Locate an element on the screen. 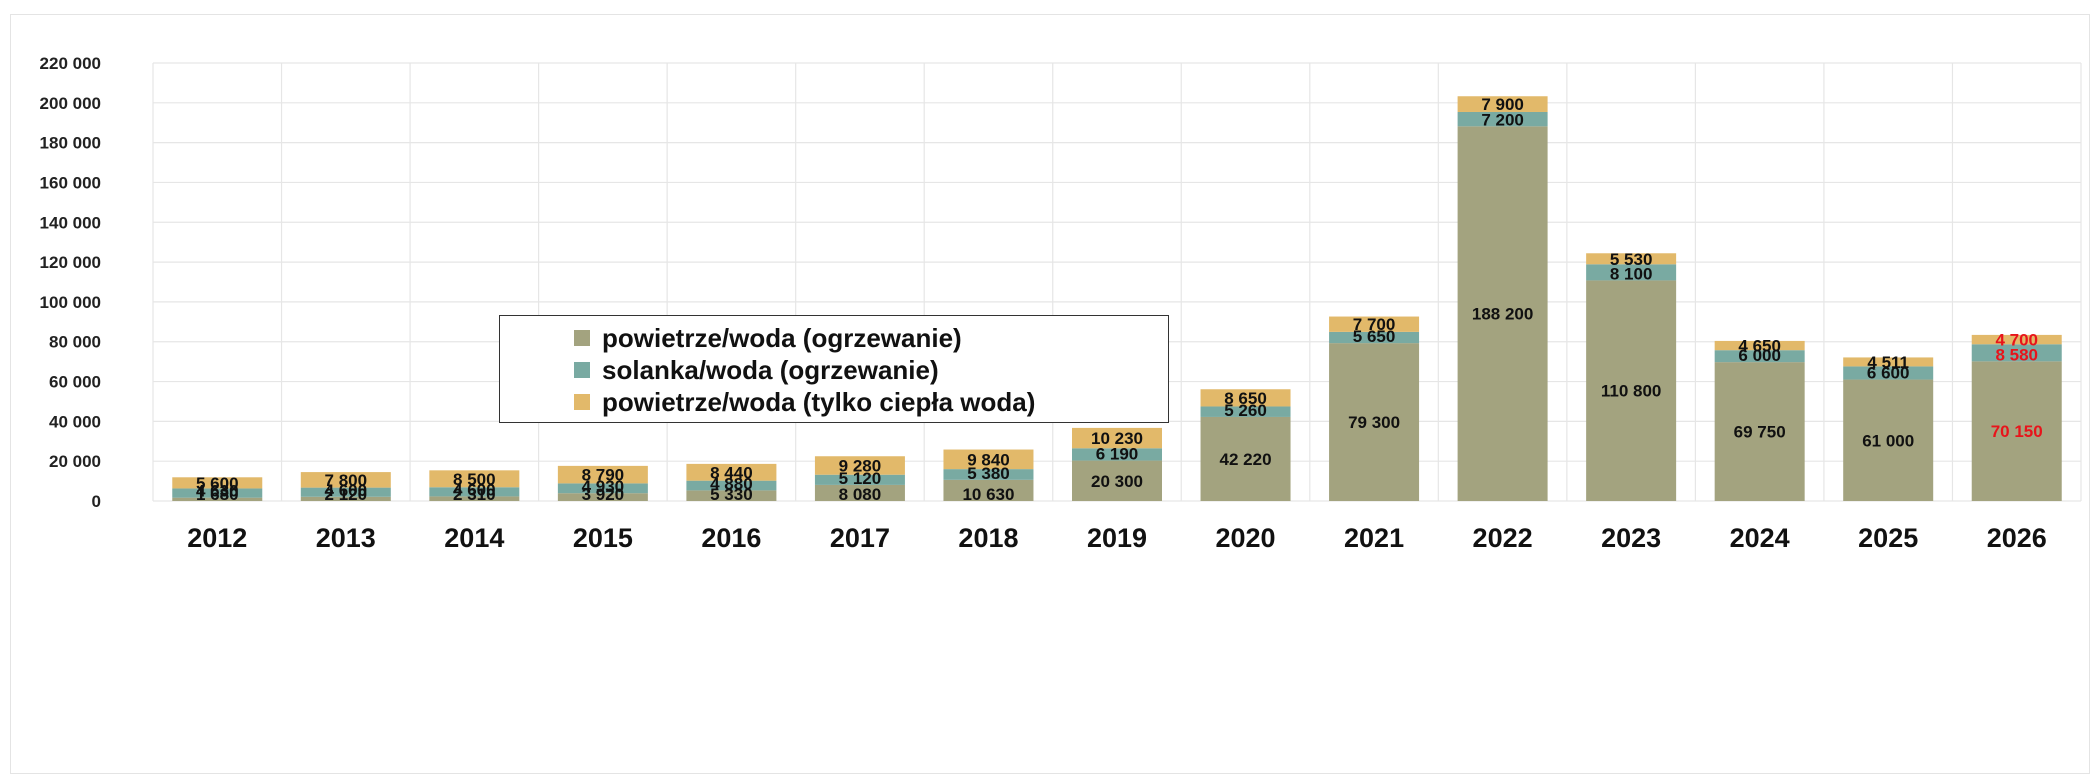  y-tick-label: 200 000 is located at coordinates (70, 103).